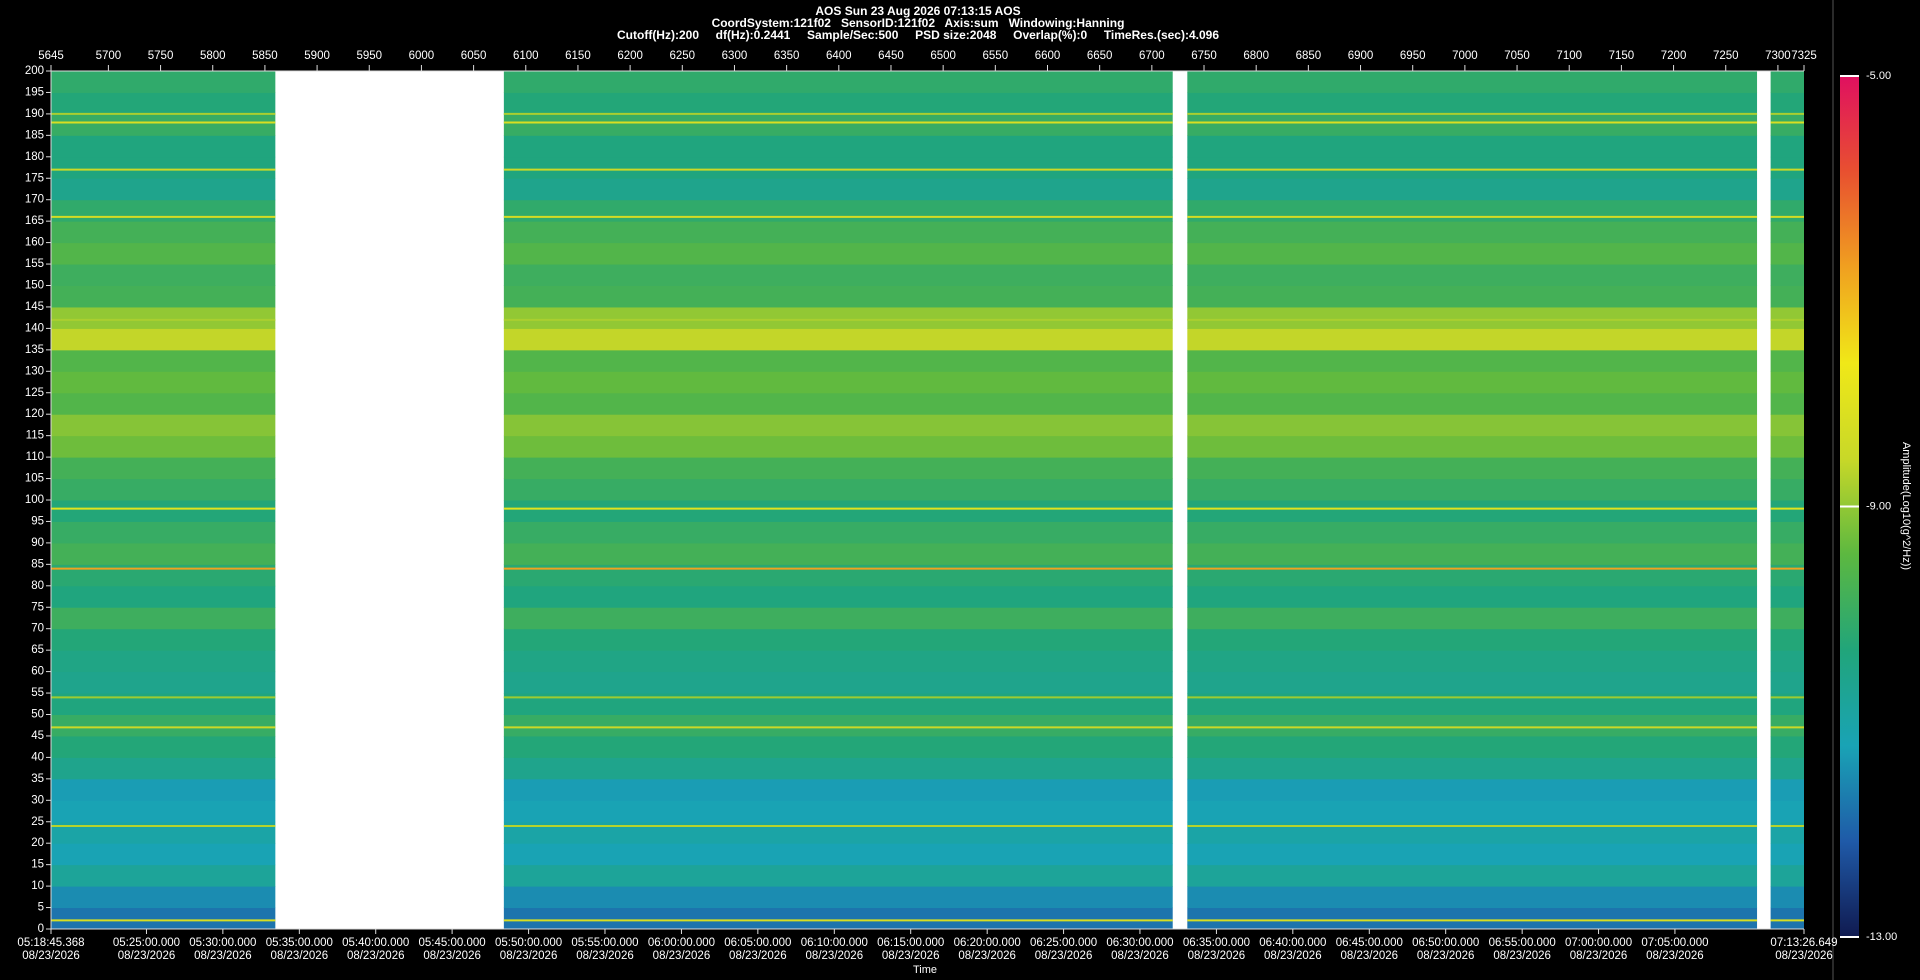 Image resolution: width=1920 pixels, height=980 pixels. Describe the element at coordinates (213, 56) in the screenshot. I see `x-tick-label: 5800` at that location.